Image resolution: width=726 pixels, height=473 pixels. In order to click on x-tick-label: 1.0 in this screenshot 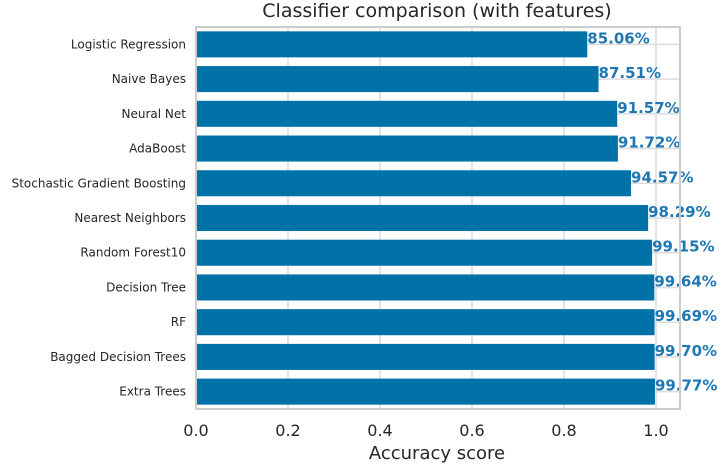, I will do `click(655, 430)`.